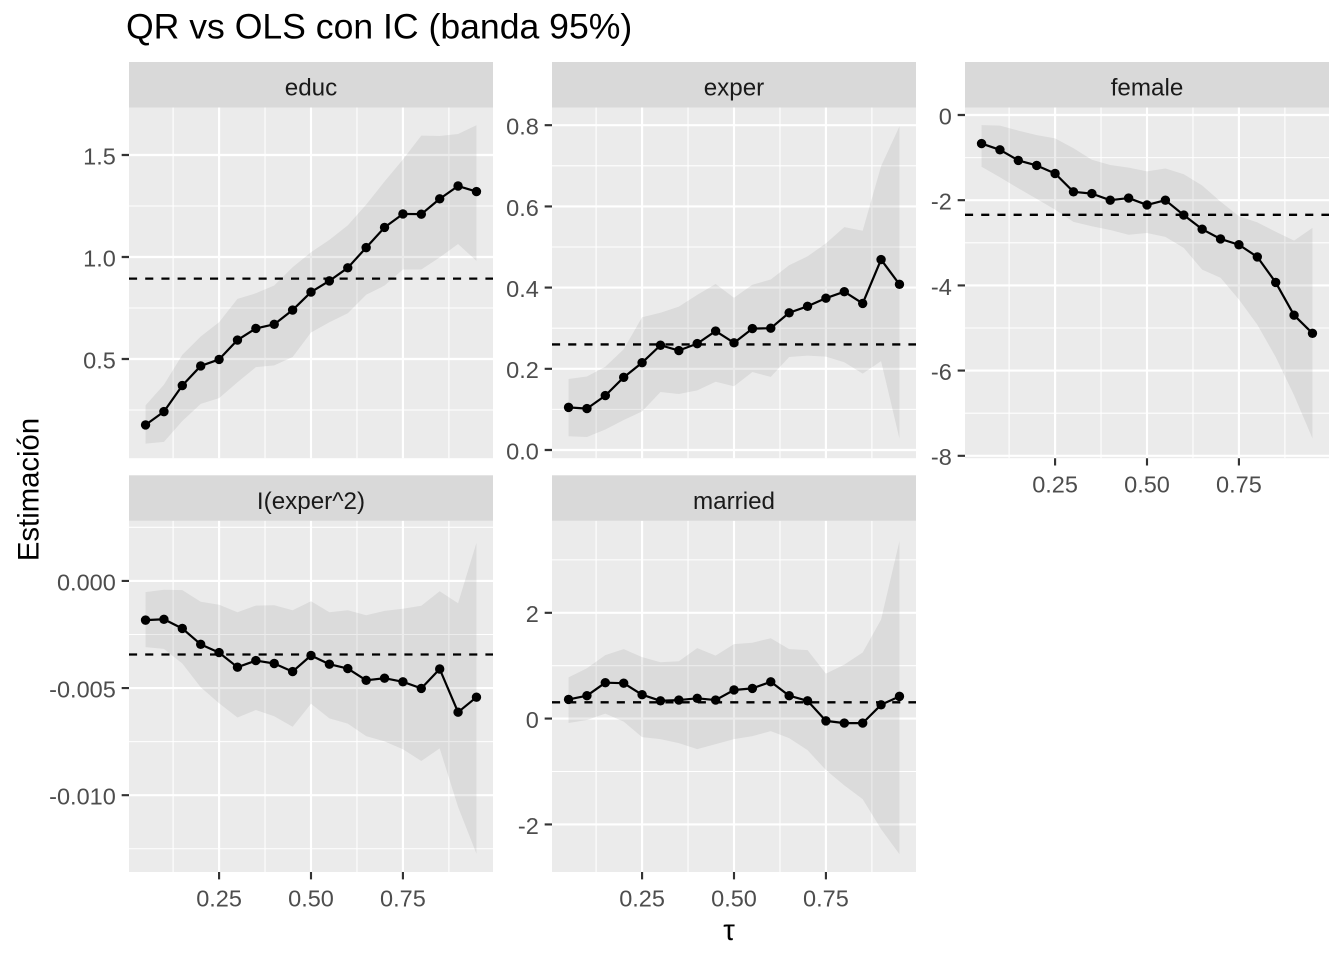 The width and height of the screenshot is (1344, 960). Describe the element at coordinates (1147, 87) in the screenshot. I see `svg-text: female` at that location.